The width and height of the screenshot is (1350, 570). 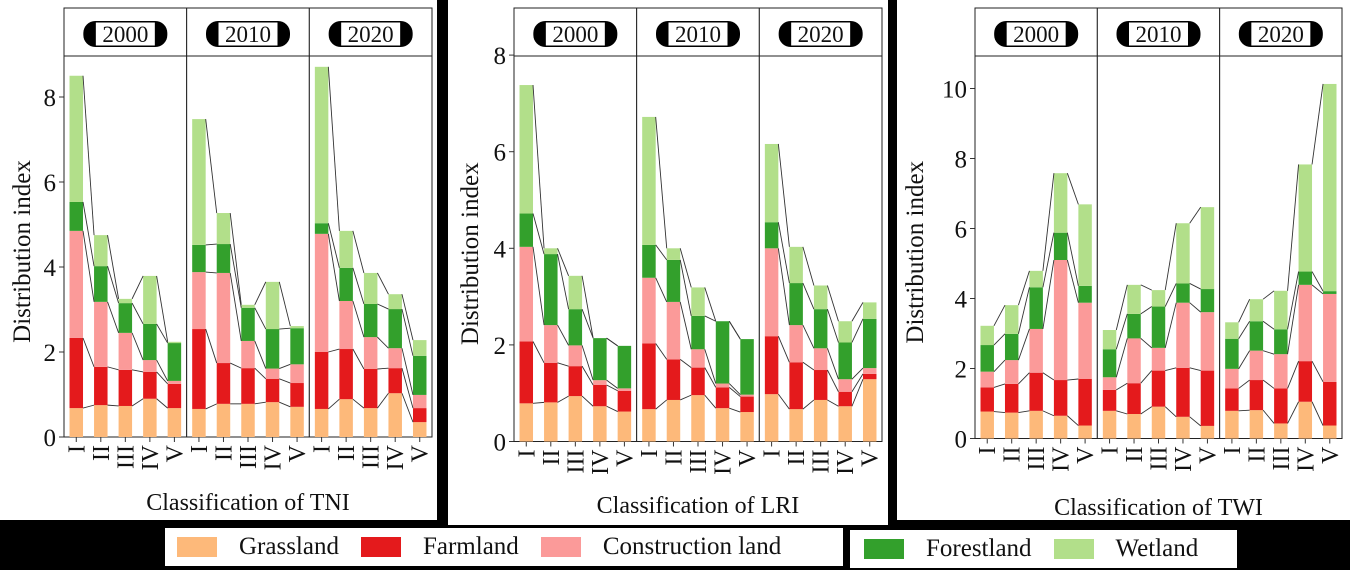 What do you see at coordinates (199, 182) in the screenshot?
I see `tni-bar-2010-I-wetland` at bounding box center [199, 182].